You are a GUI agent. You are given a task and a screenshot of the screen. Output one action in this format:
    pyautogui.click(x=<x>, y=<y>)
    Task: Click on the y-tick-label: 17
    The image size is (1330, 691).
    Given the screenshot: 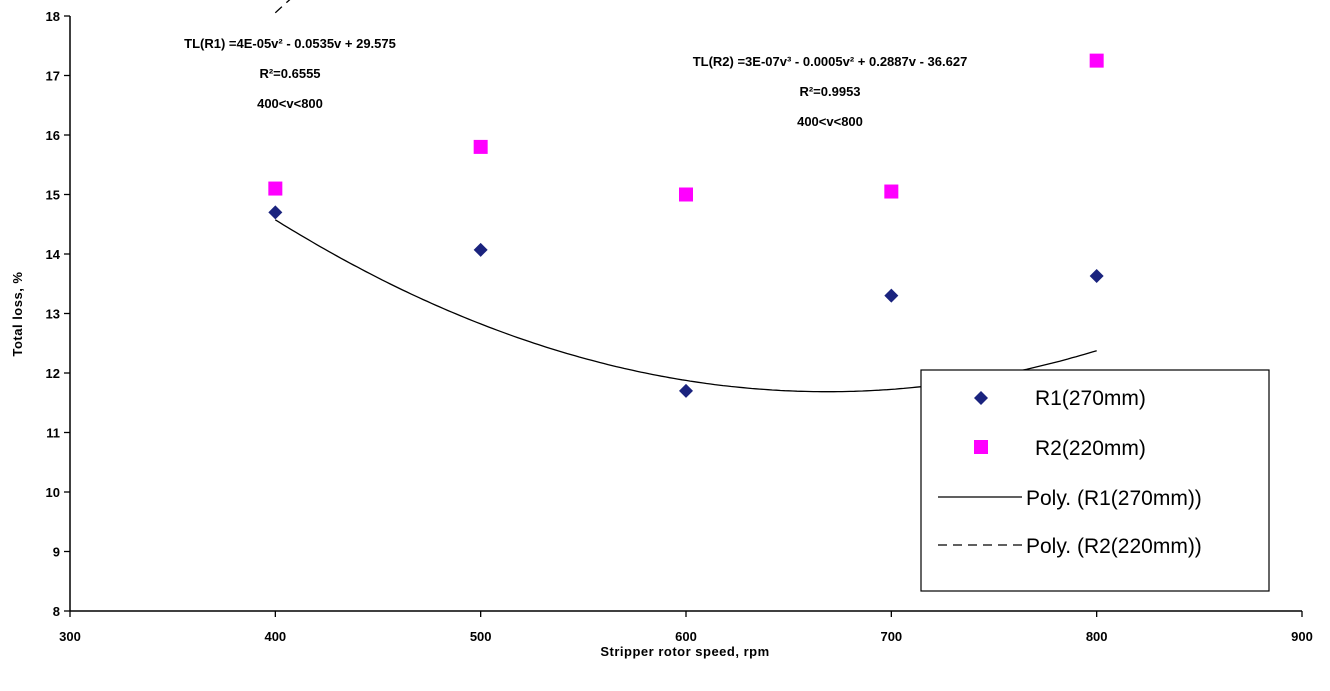 What is the action you would take?
    pyautogui.click(x=53, y=76)
    